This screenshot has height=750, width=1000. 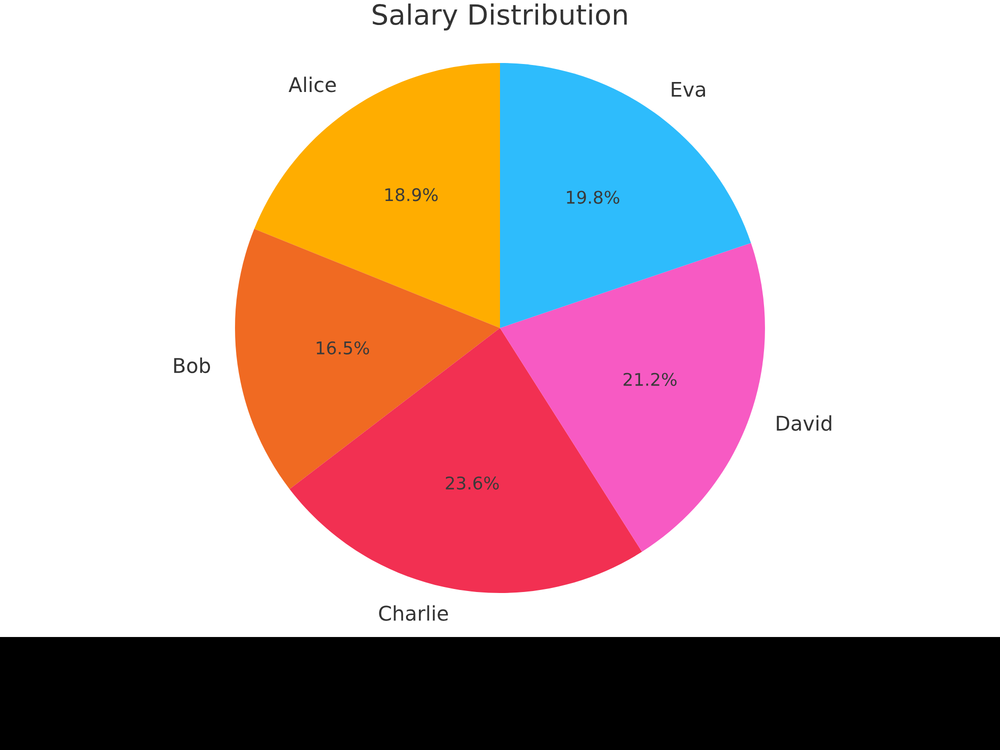 What do you see at coordinates (472, 483) in the screenshot?
I see `data-label: 23.6%` at bounding box center [472, 483].